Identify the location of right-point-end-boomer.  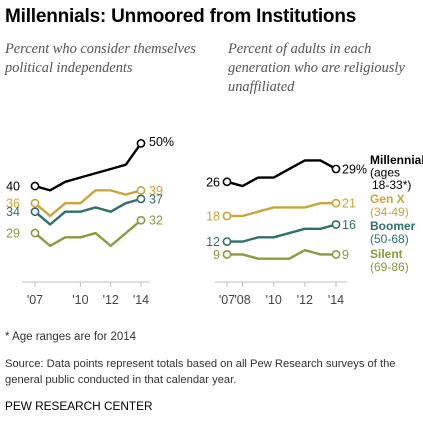
(336, 224).